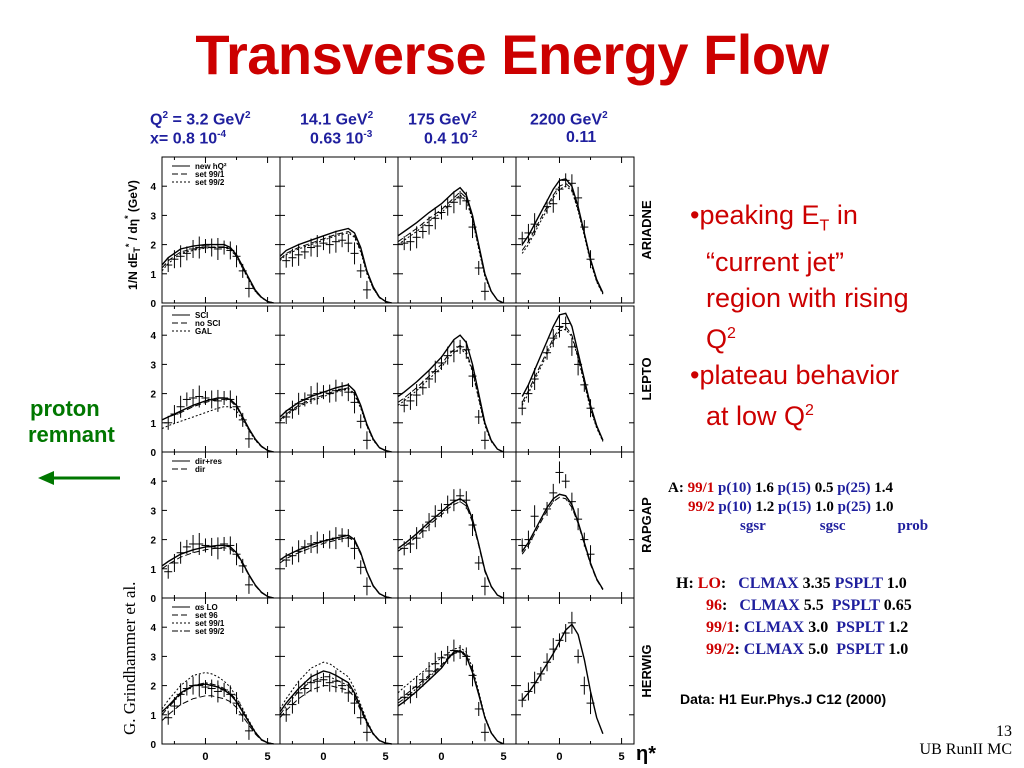 Image resolution: width=1024 pixels, height=768 pixels. Describe the element at coordinates (814, 605) in the screenshot. I see `param-value: 5.5` at that location.